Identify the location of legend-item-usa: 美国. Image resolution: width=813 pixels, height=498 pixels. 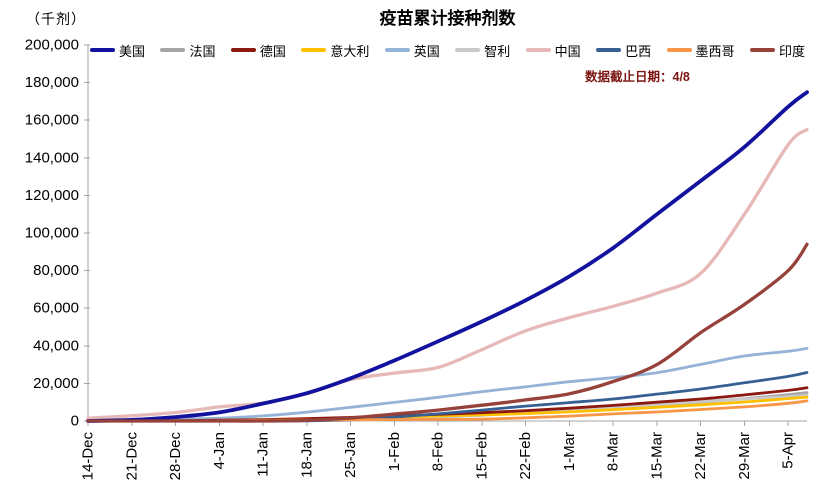
(117, 50).